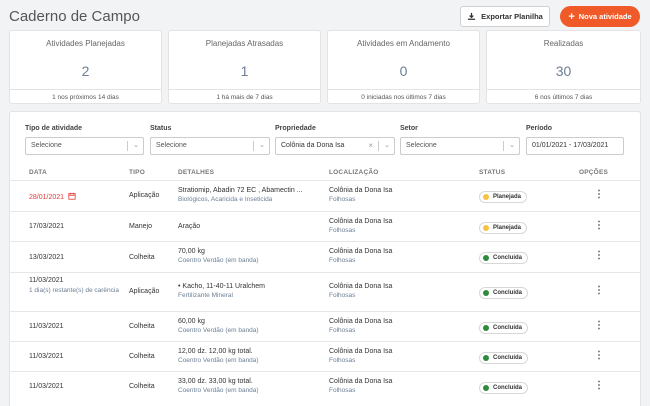 This screenshot has width=650, height=406. I want to click on row-detail-main: Aração, so click(189, 226).